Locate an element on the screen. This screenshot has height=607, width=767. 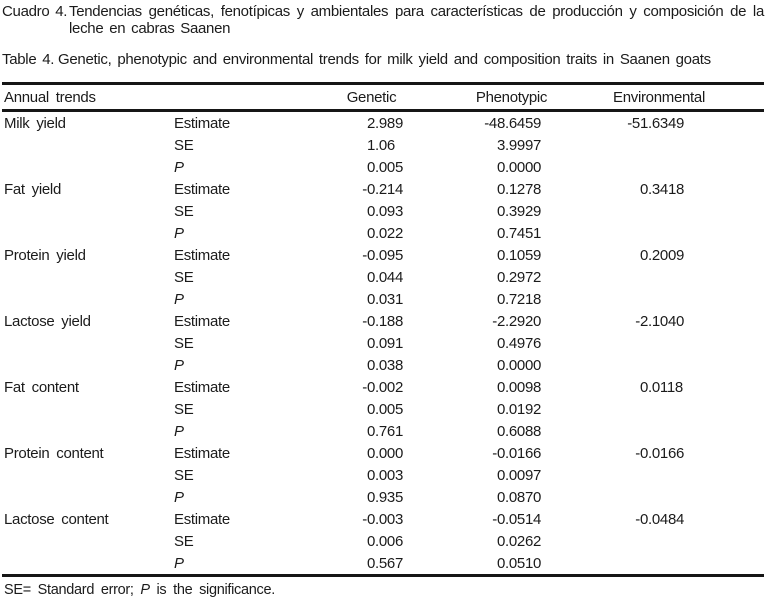
phenotypic-value-cell: 0.0098 is located at coordinates (519, 387).